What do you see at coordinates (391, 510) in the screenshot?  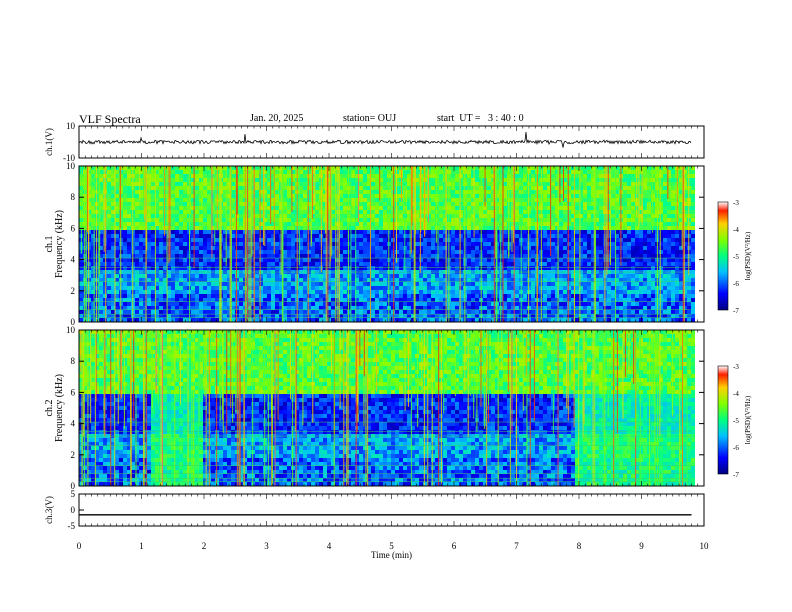 I see `waveform-frame` at bounding box center [391, 510].